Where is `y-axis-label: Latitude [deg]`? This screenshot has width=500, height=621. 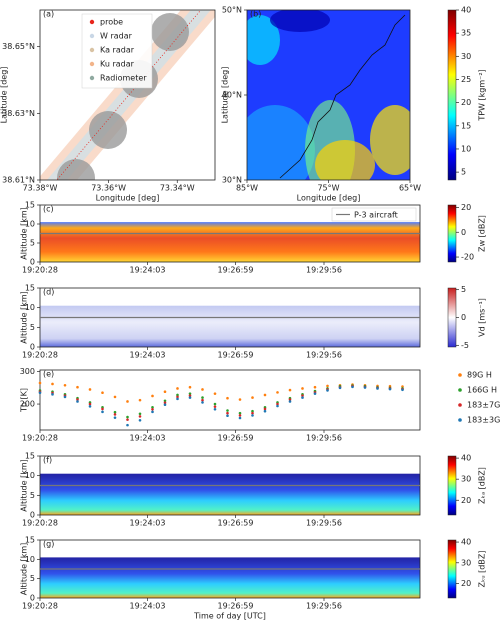 y-axis-label: Latitude [deg] is located at coordinates (225, 95).